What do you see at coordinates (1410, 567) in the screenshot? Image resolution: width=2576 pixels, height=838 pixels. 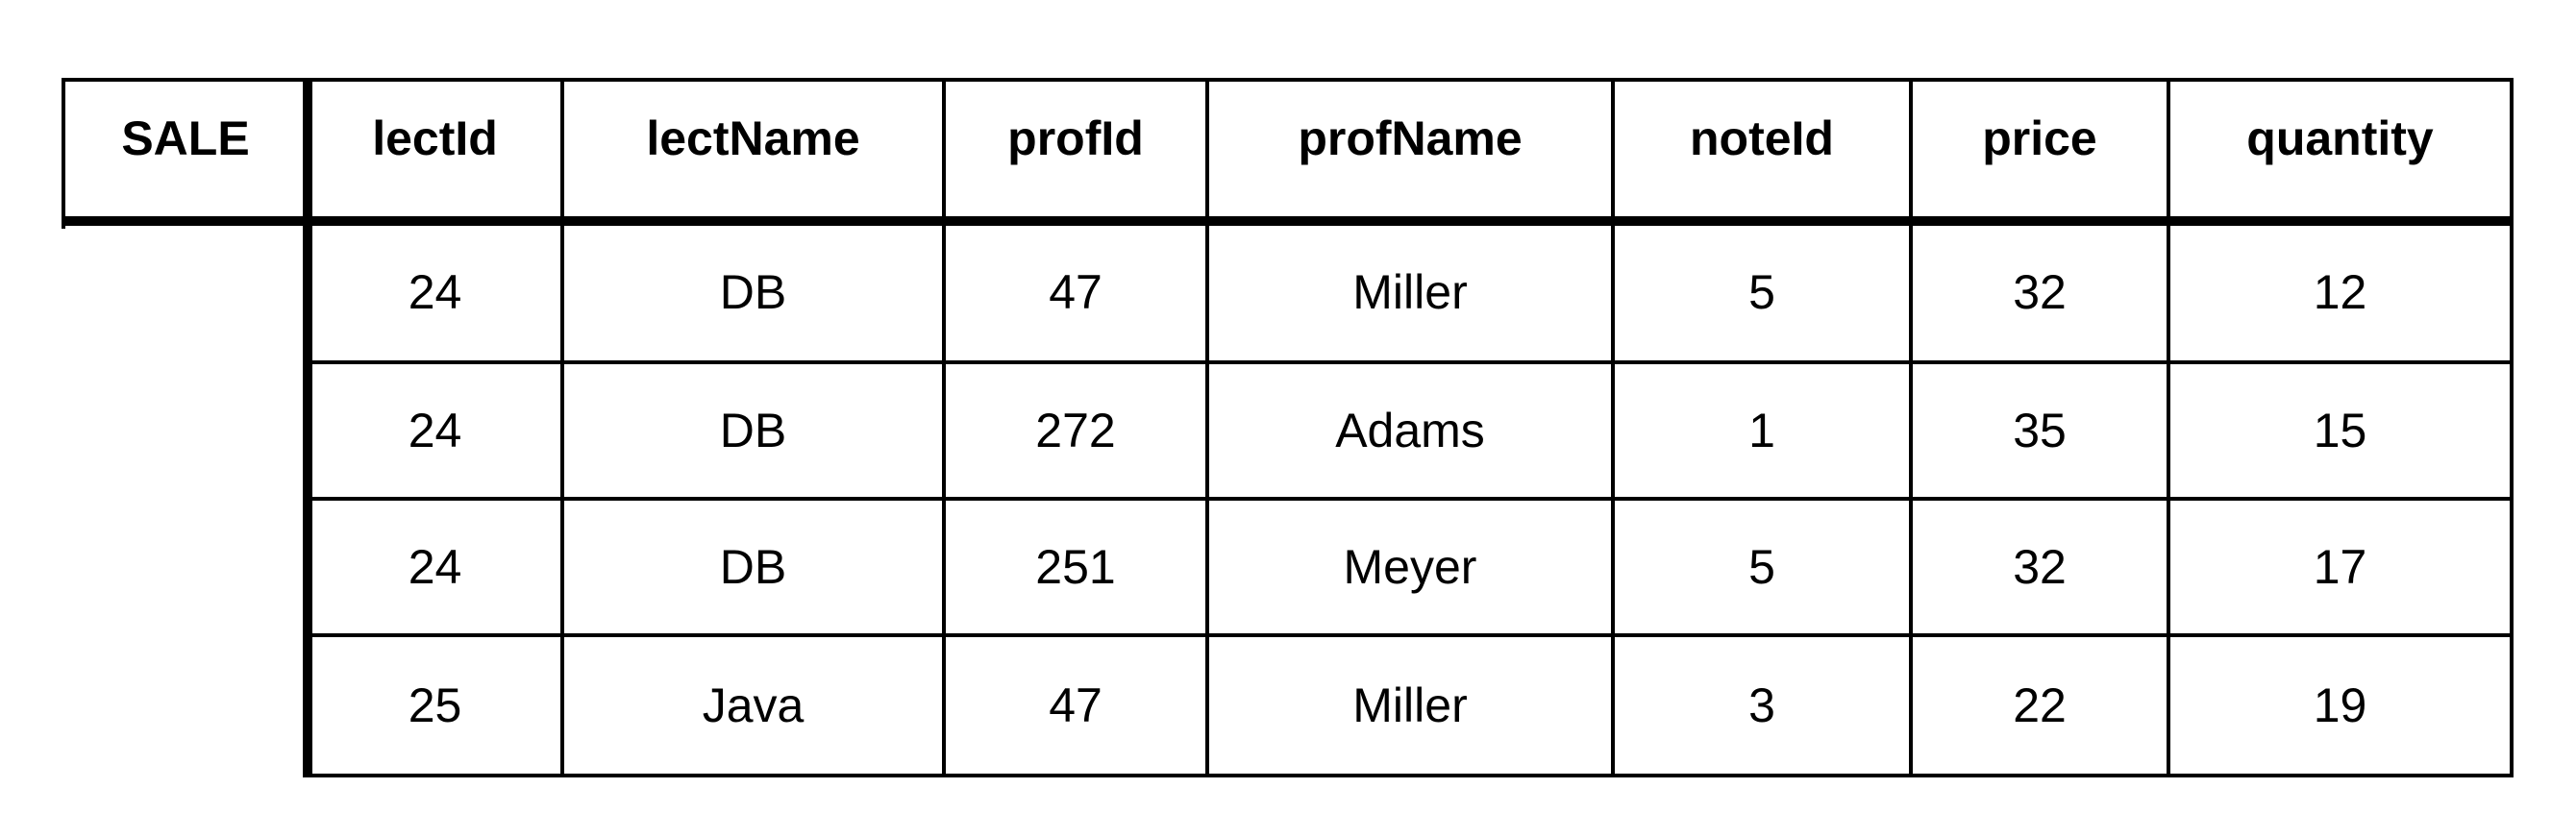 I see `table-cell: Meyer` at bounding box center [1410, 567].